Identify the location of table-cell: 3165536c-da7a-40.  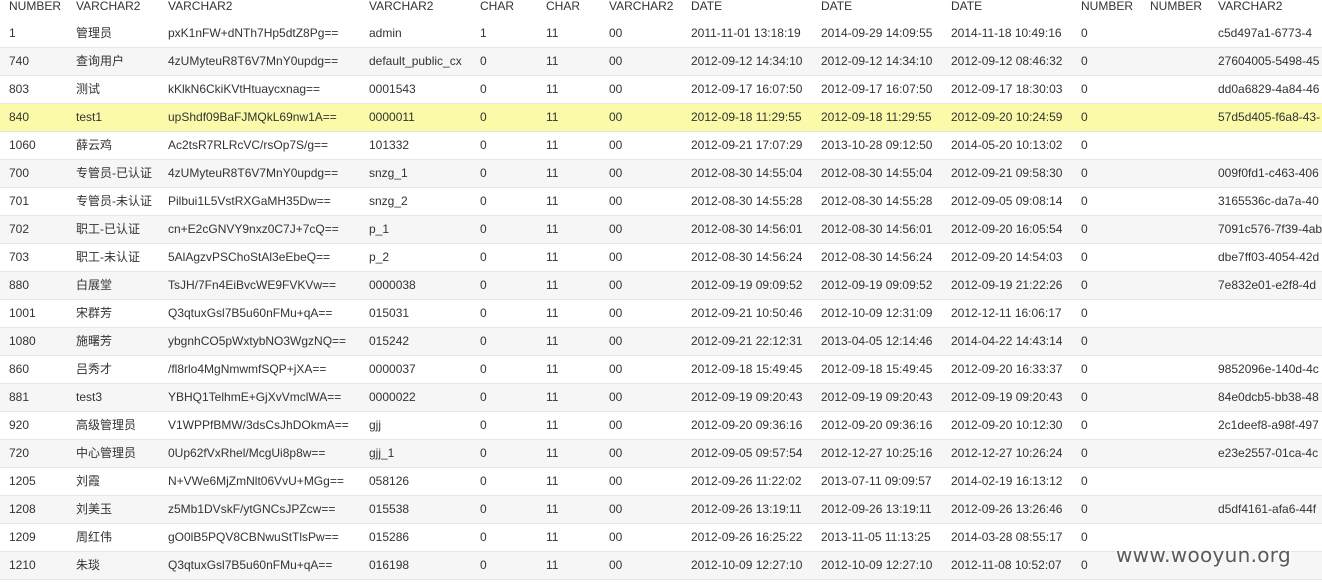
(1268, 201).